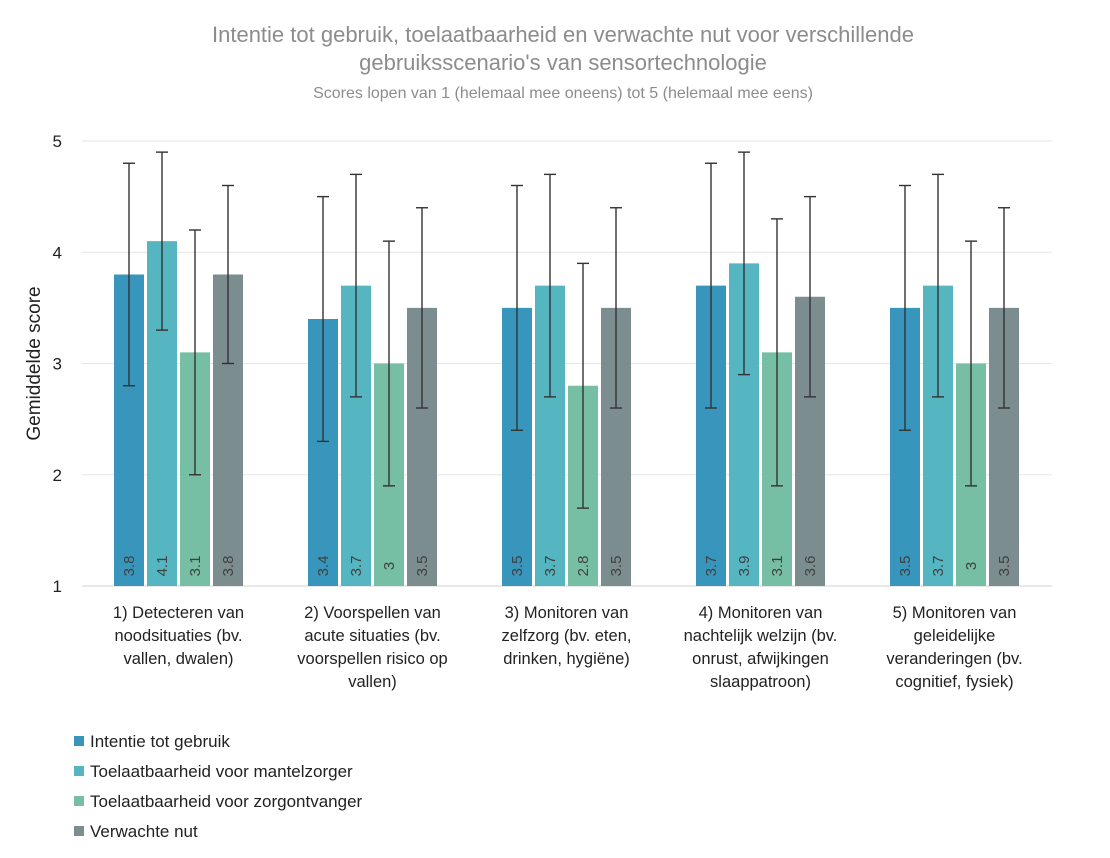  What do you see at coordinates (372, 636) in the screenshot?
I see `category-label: acute situaties (bv.` at bounding box center [372, 636].